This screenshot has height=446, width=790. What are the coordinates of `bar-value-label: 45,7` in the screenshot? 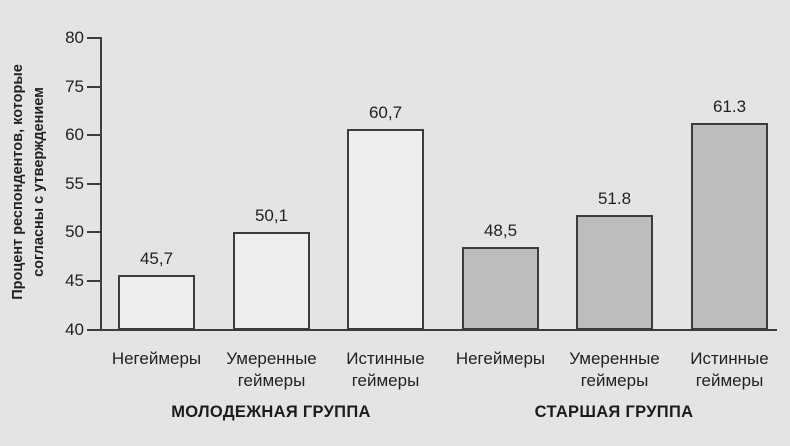 It's located at (156, 258).